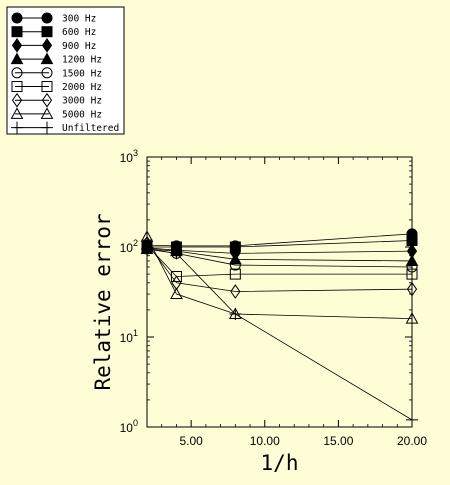  Describe the element at coordinates (280, 463) in the screenshot. I see `x-axis-label: 1/h` at that location.